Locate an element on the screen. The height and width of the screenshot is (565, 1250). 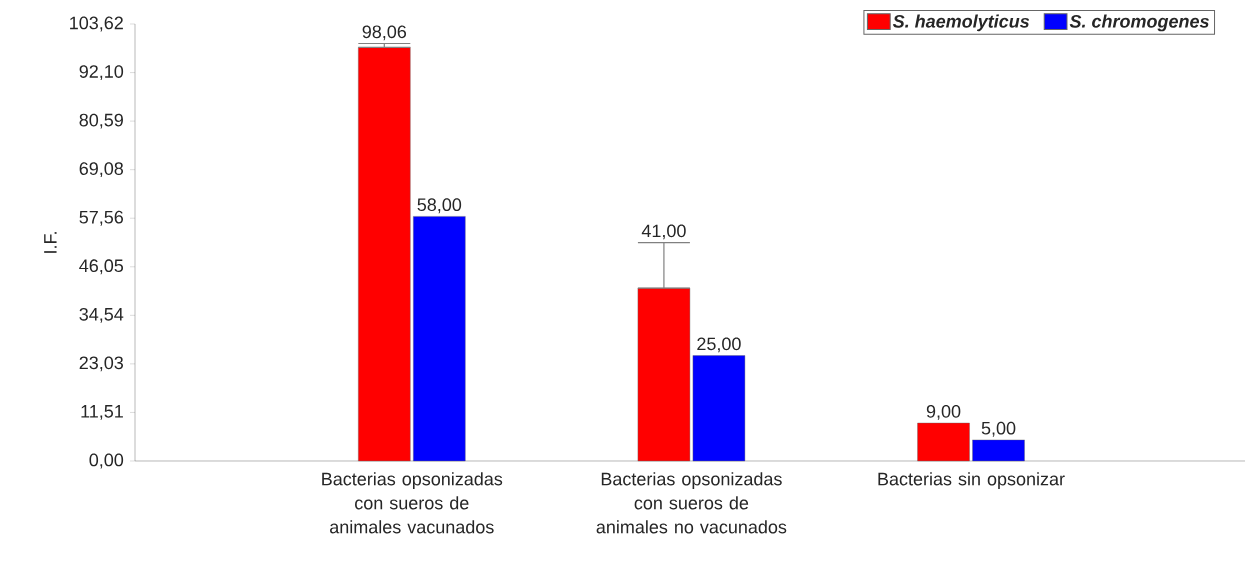
y-tick-label: 92,10 is located at coordinates (101, 73).